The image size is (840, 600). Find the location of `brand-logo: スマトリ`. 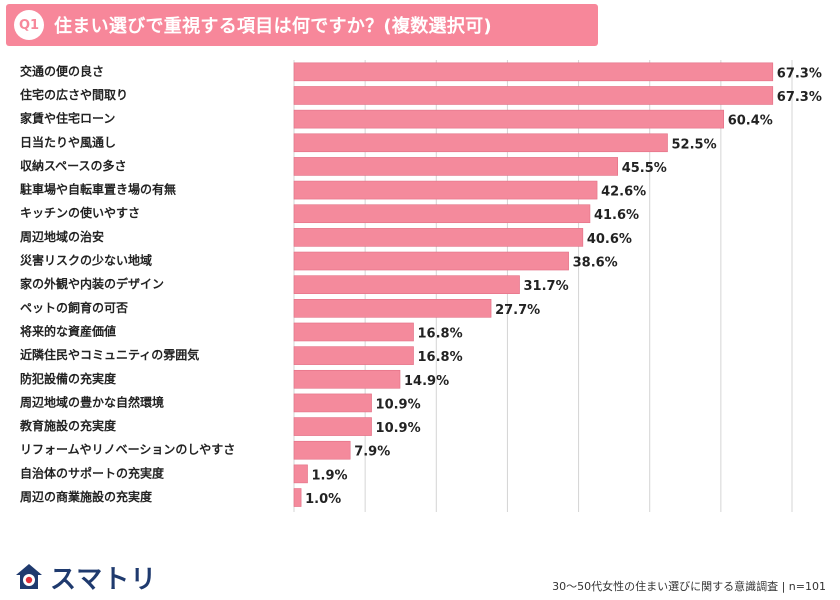

brand-logo: スマトリ is located at coordinates (86, 577).